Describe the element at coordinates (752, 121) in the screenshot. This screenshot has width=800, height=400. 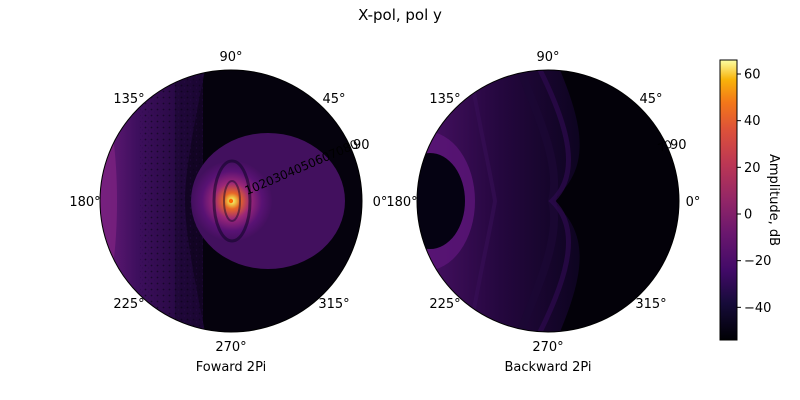
I see `colorbar-tick-label: 40` at that location.